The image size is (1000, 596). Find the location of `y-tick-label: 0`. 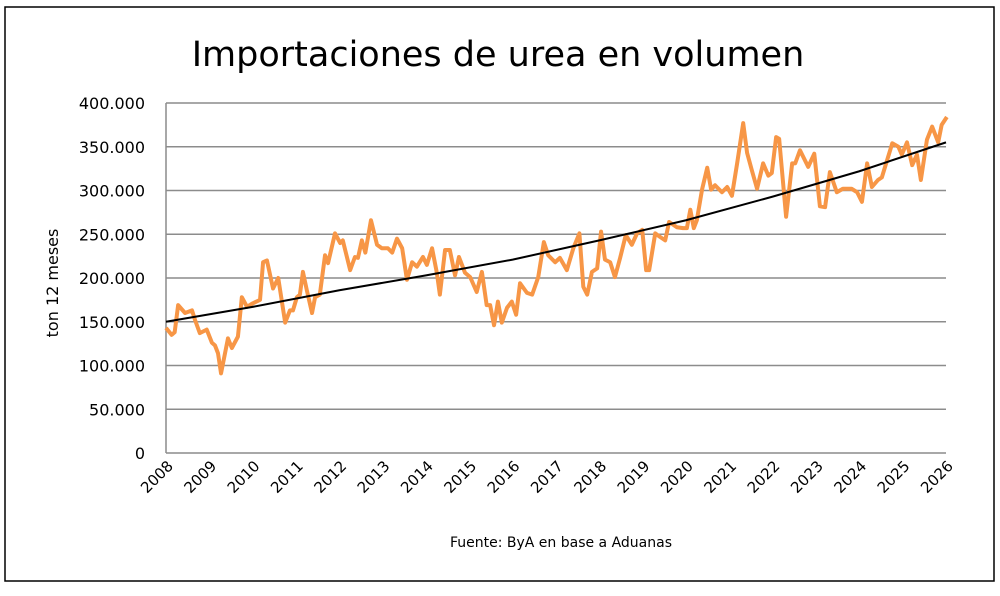

y-tick-label: 0 is located at coordinates (140, 453).